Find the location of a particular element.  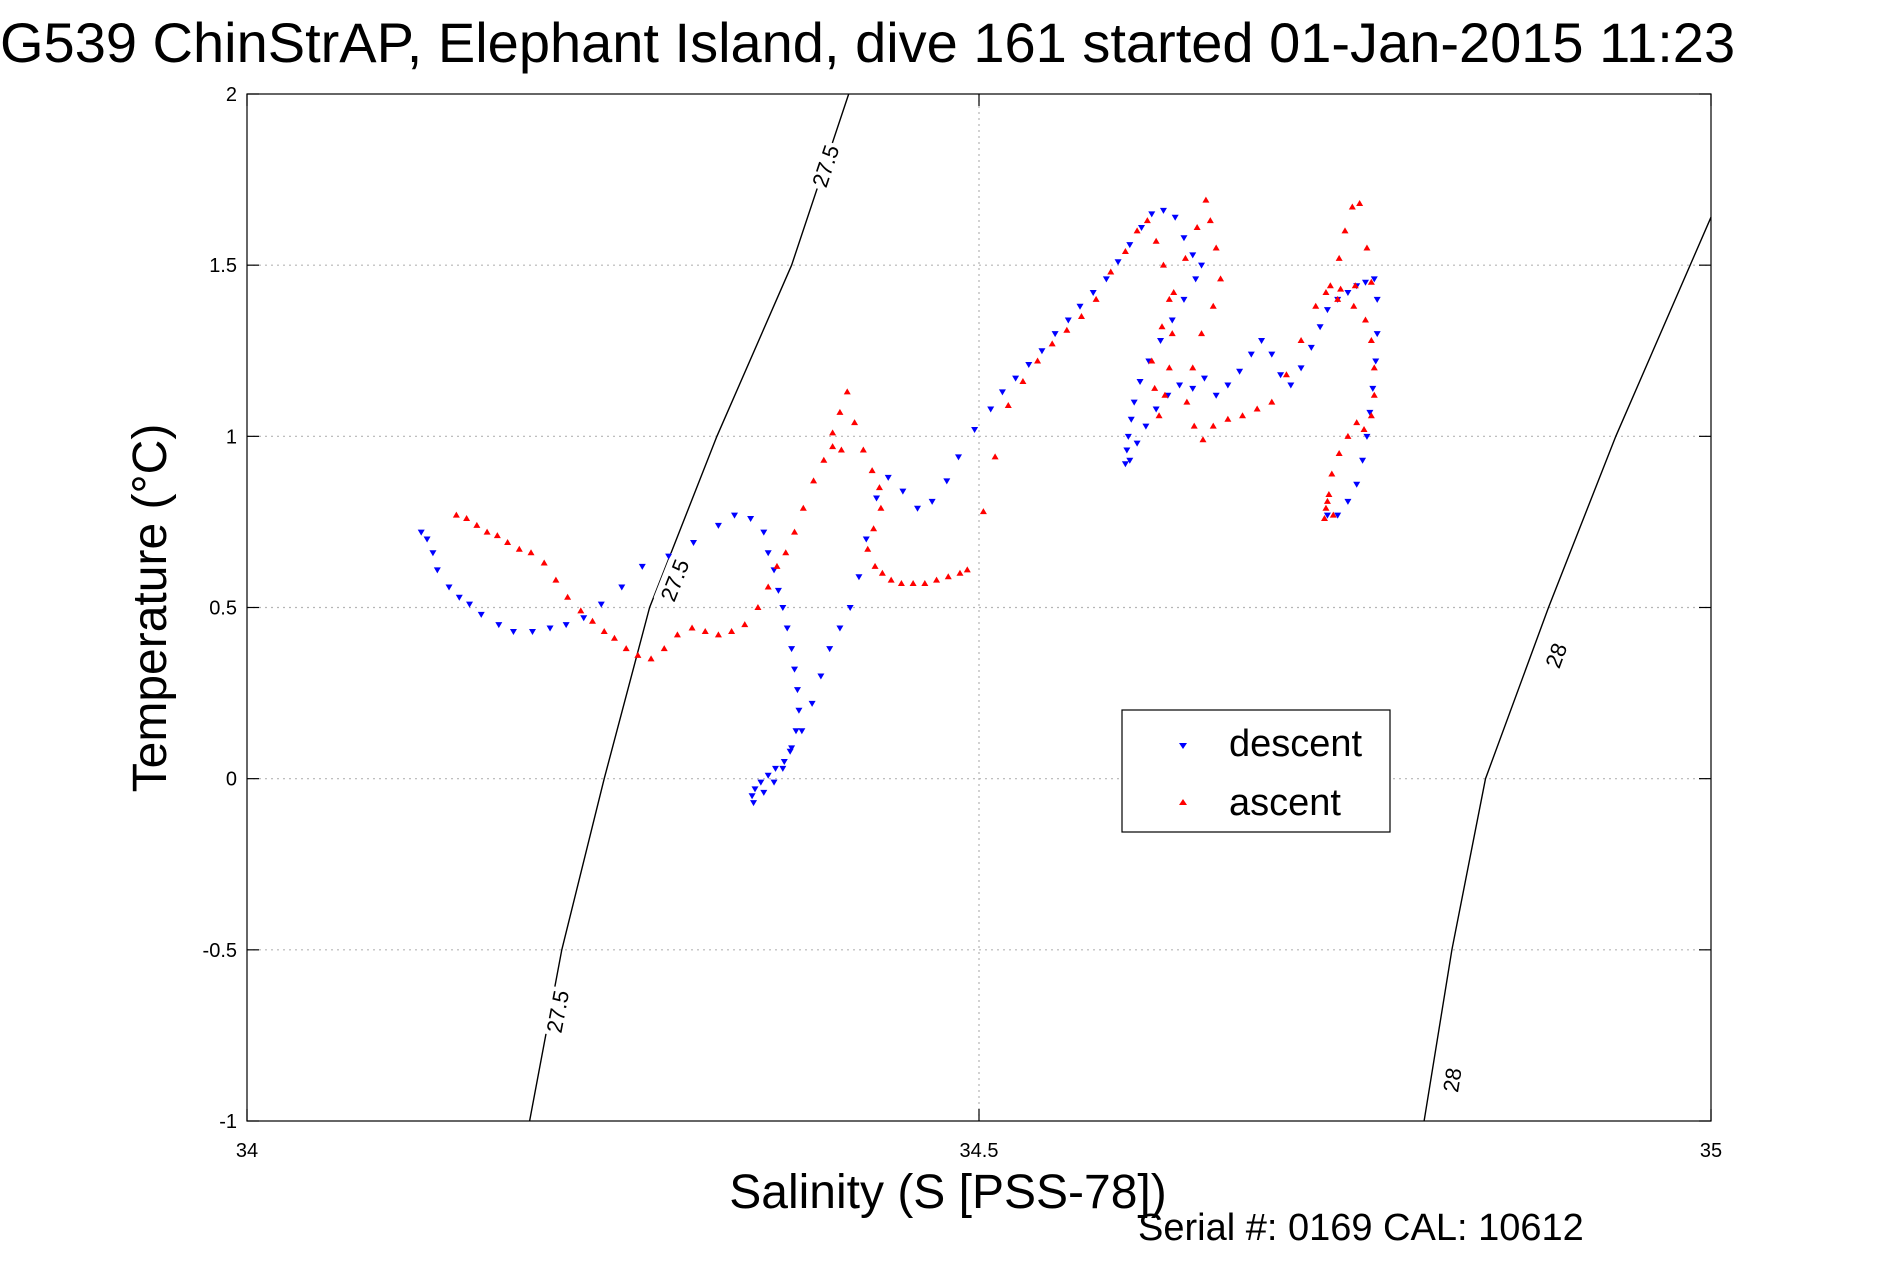

legend: descent ascent is located at coordinates (1256, 771).